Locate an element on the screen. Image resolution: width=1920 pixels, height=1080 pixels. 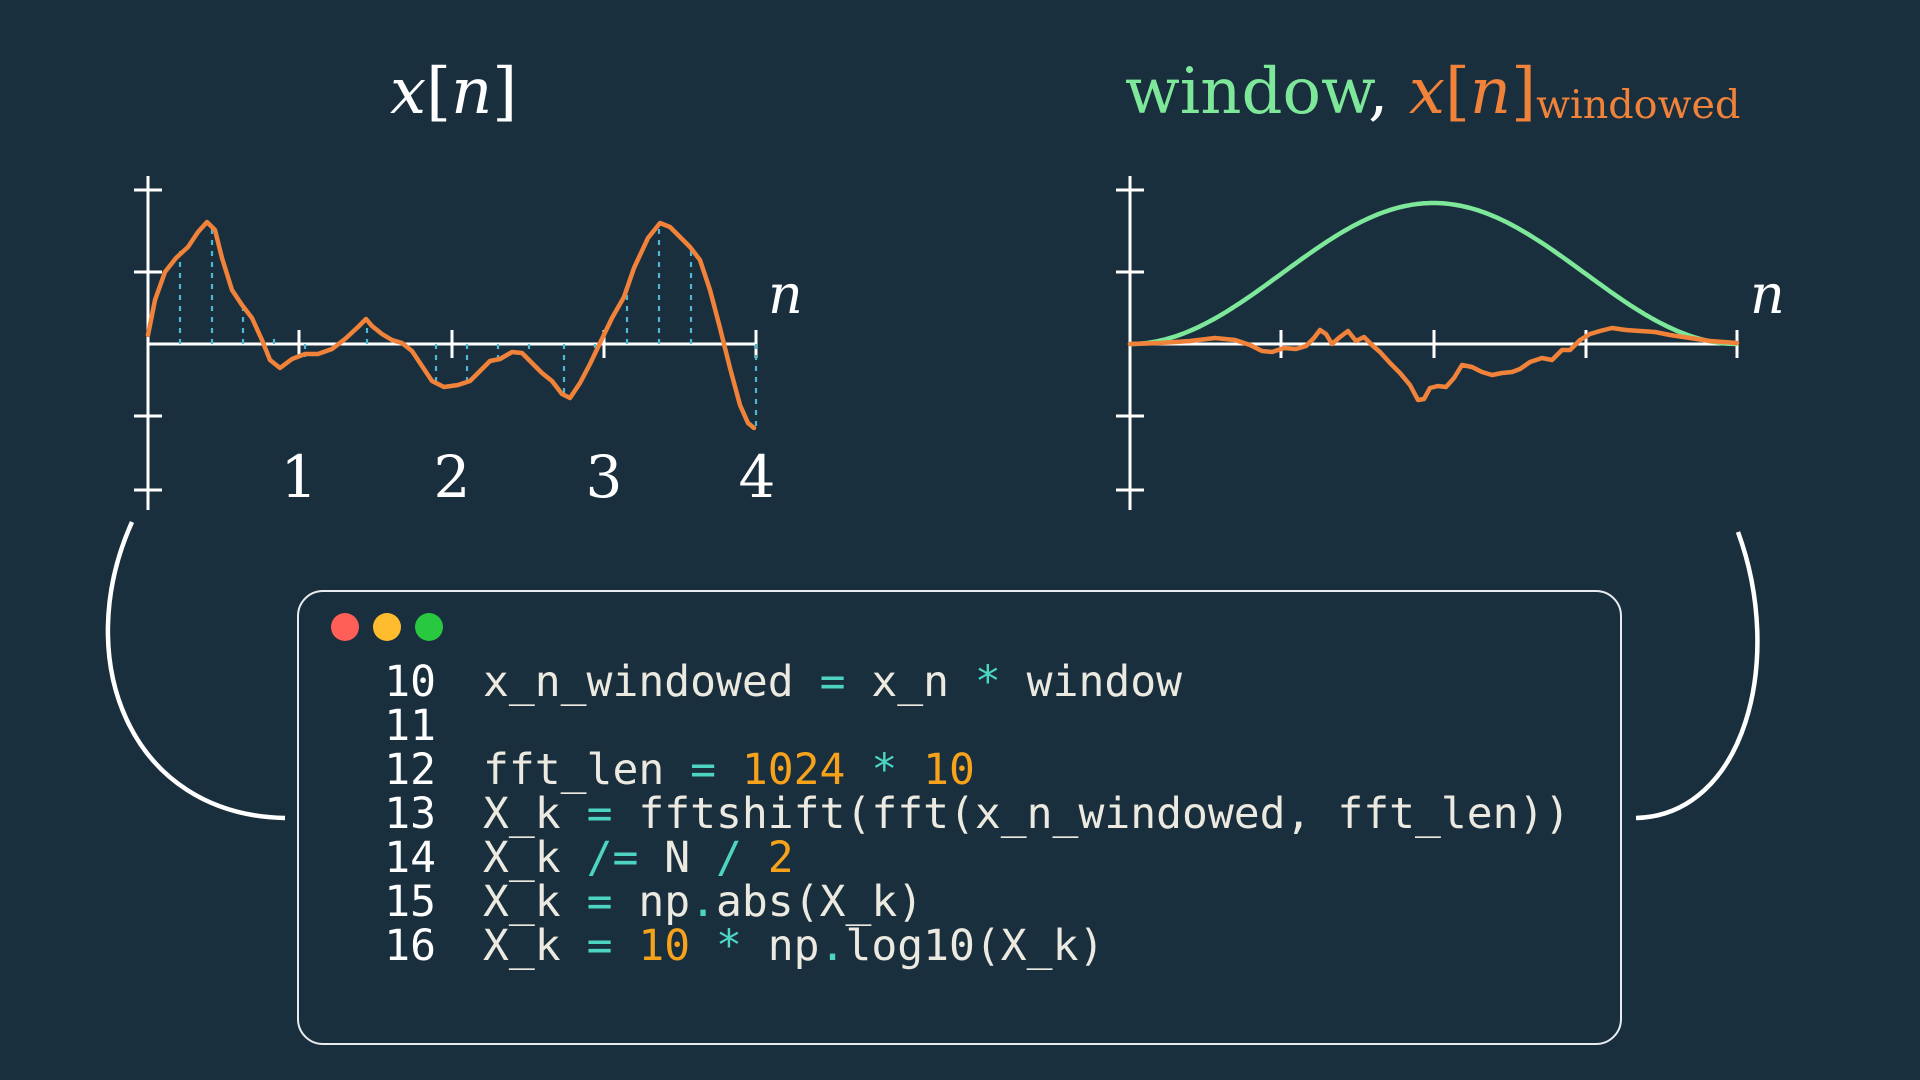
line-number: 12 is located at coordinates (410, 770).